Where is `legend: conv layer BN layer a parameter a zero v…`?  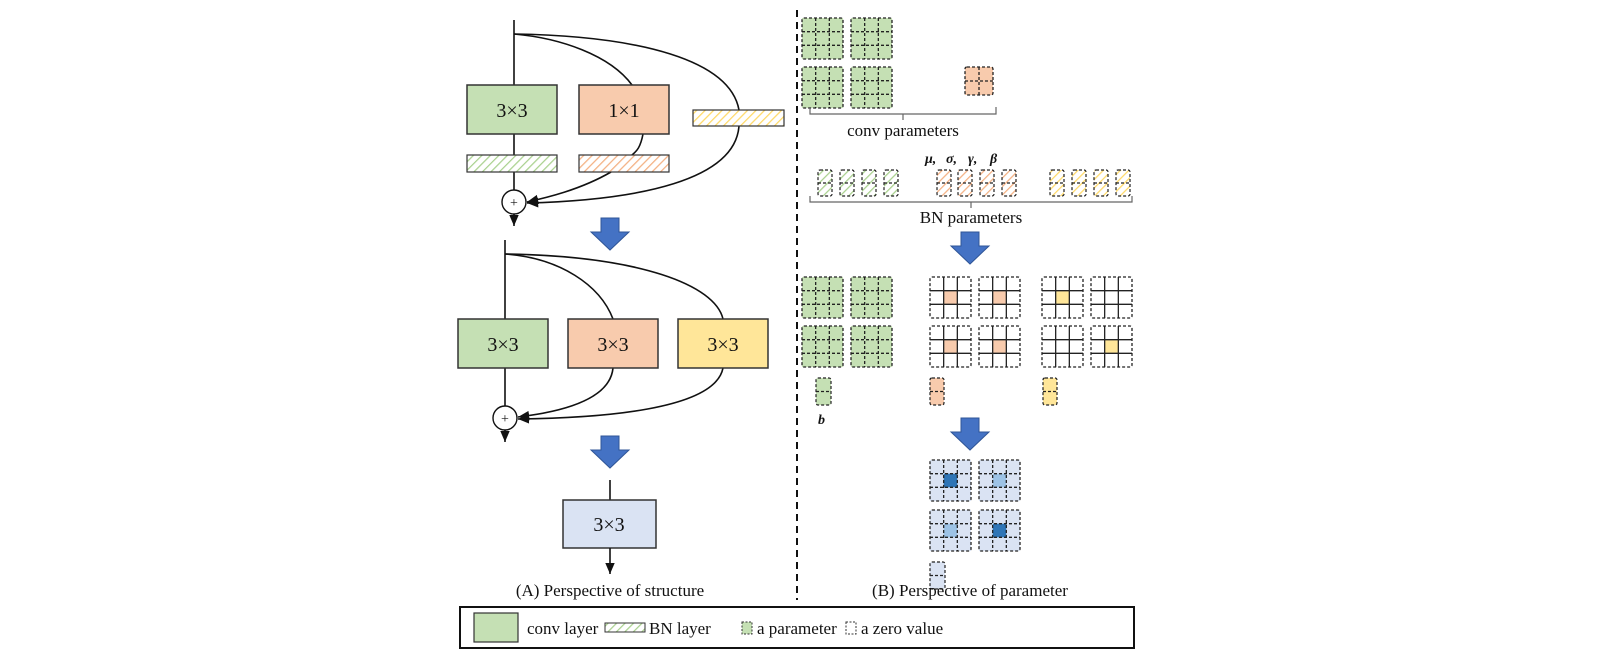 legend: conv layer BN layer a parameter a zero v… is located at coordinates (797, 627).